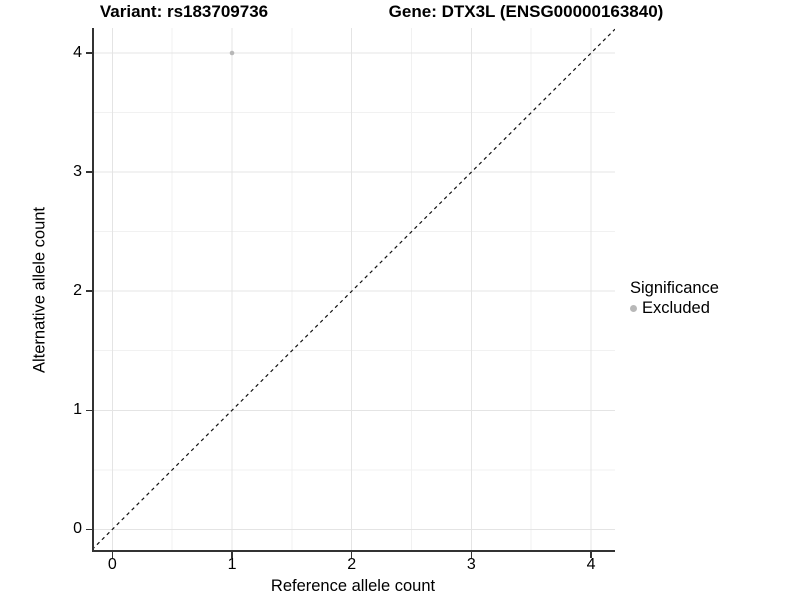  Describe the element at coordinates (232, 53) in the screenshot. I see `data-point` at that location.